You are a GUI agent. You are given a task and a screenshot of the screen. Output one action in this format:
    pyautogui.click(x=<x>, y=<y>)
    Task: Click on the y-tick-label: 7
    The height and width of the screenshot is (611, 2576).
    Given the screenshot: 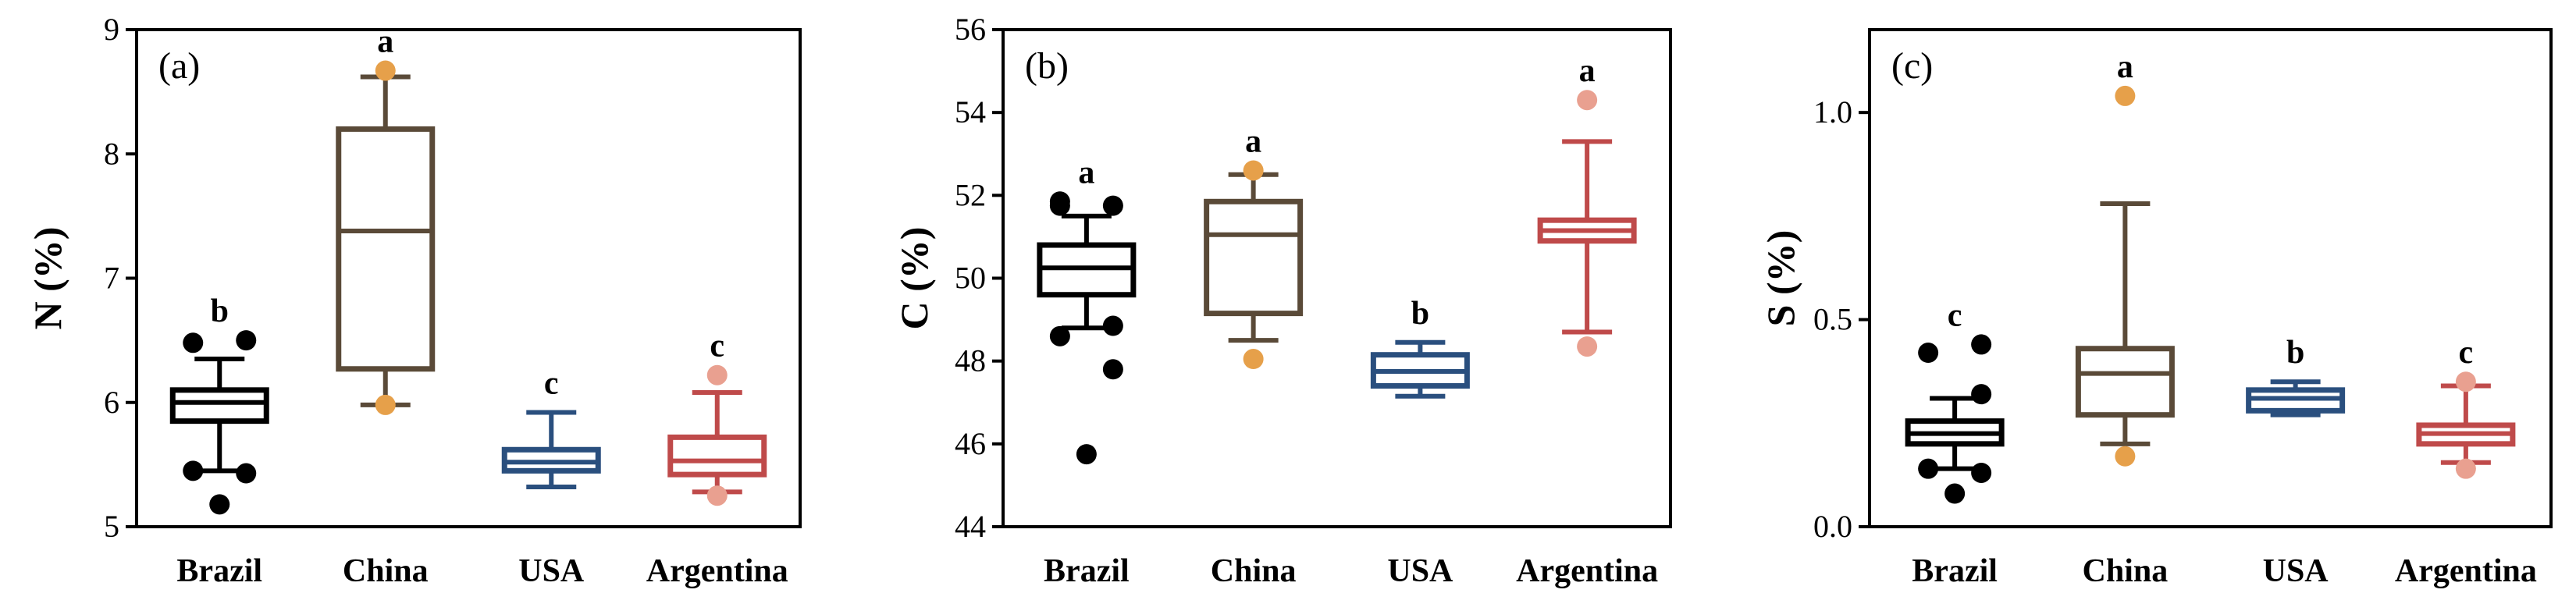 What is the action you would take?
    pyautogui.click(x=111, y=279)
    